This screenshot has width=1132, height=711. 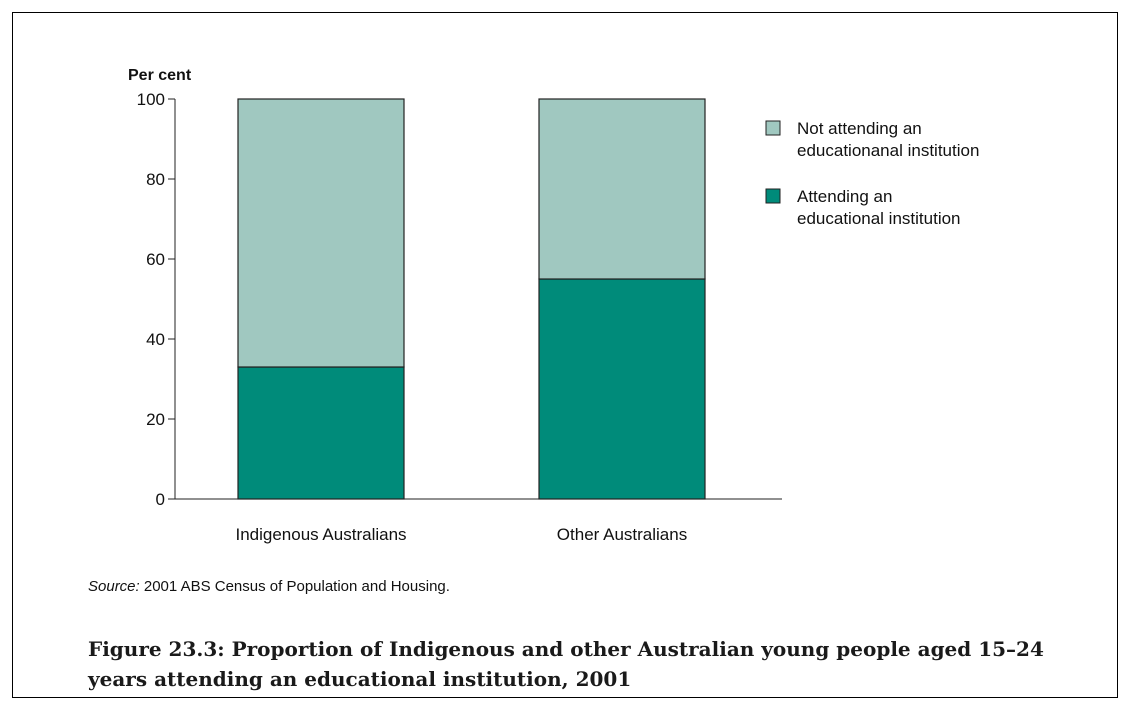 What do you see at coordinates (155, 339) in the screenshot?
I see `y-tick-label: 40` at bounding box center [155, 339].